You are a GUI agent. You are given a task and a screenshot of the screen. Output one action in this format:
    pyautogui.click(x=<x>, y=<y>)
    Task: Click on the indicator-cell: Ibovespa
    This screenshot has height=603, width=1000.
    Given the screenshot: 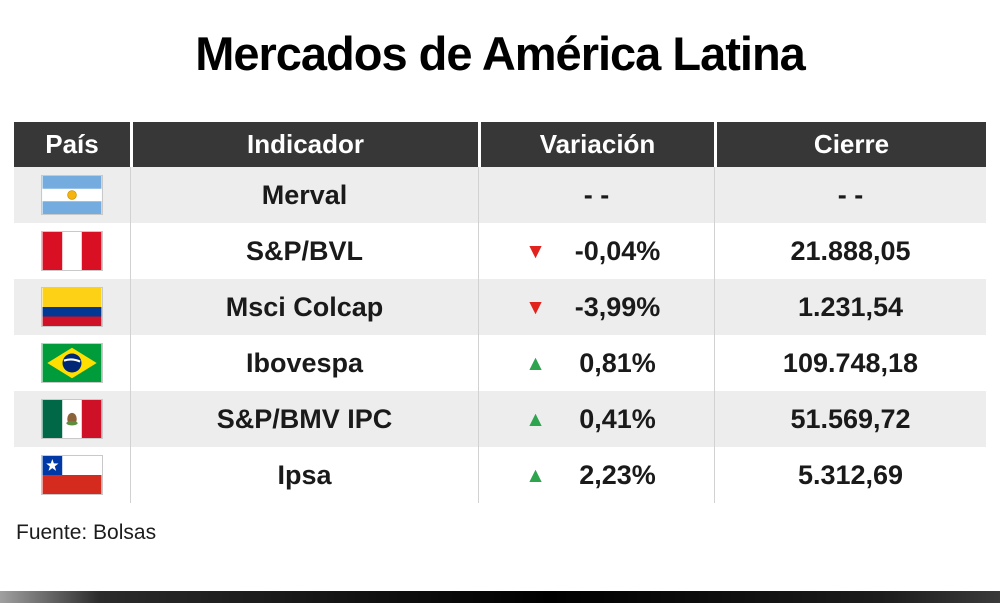 What is the action you would take?
    pyautogui.click(x=304, y=363)
    